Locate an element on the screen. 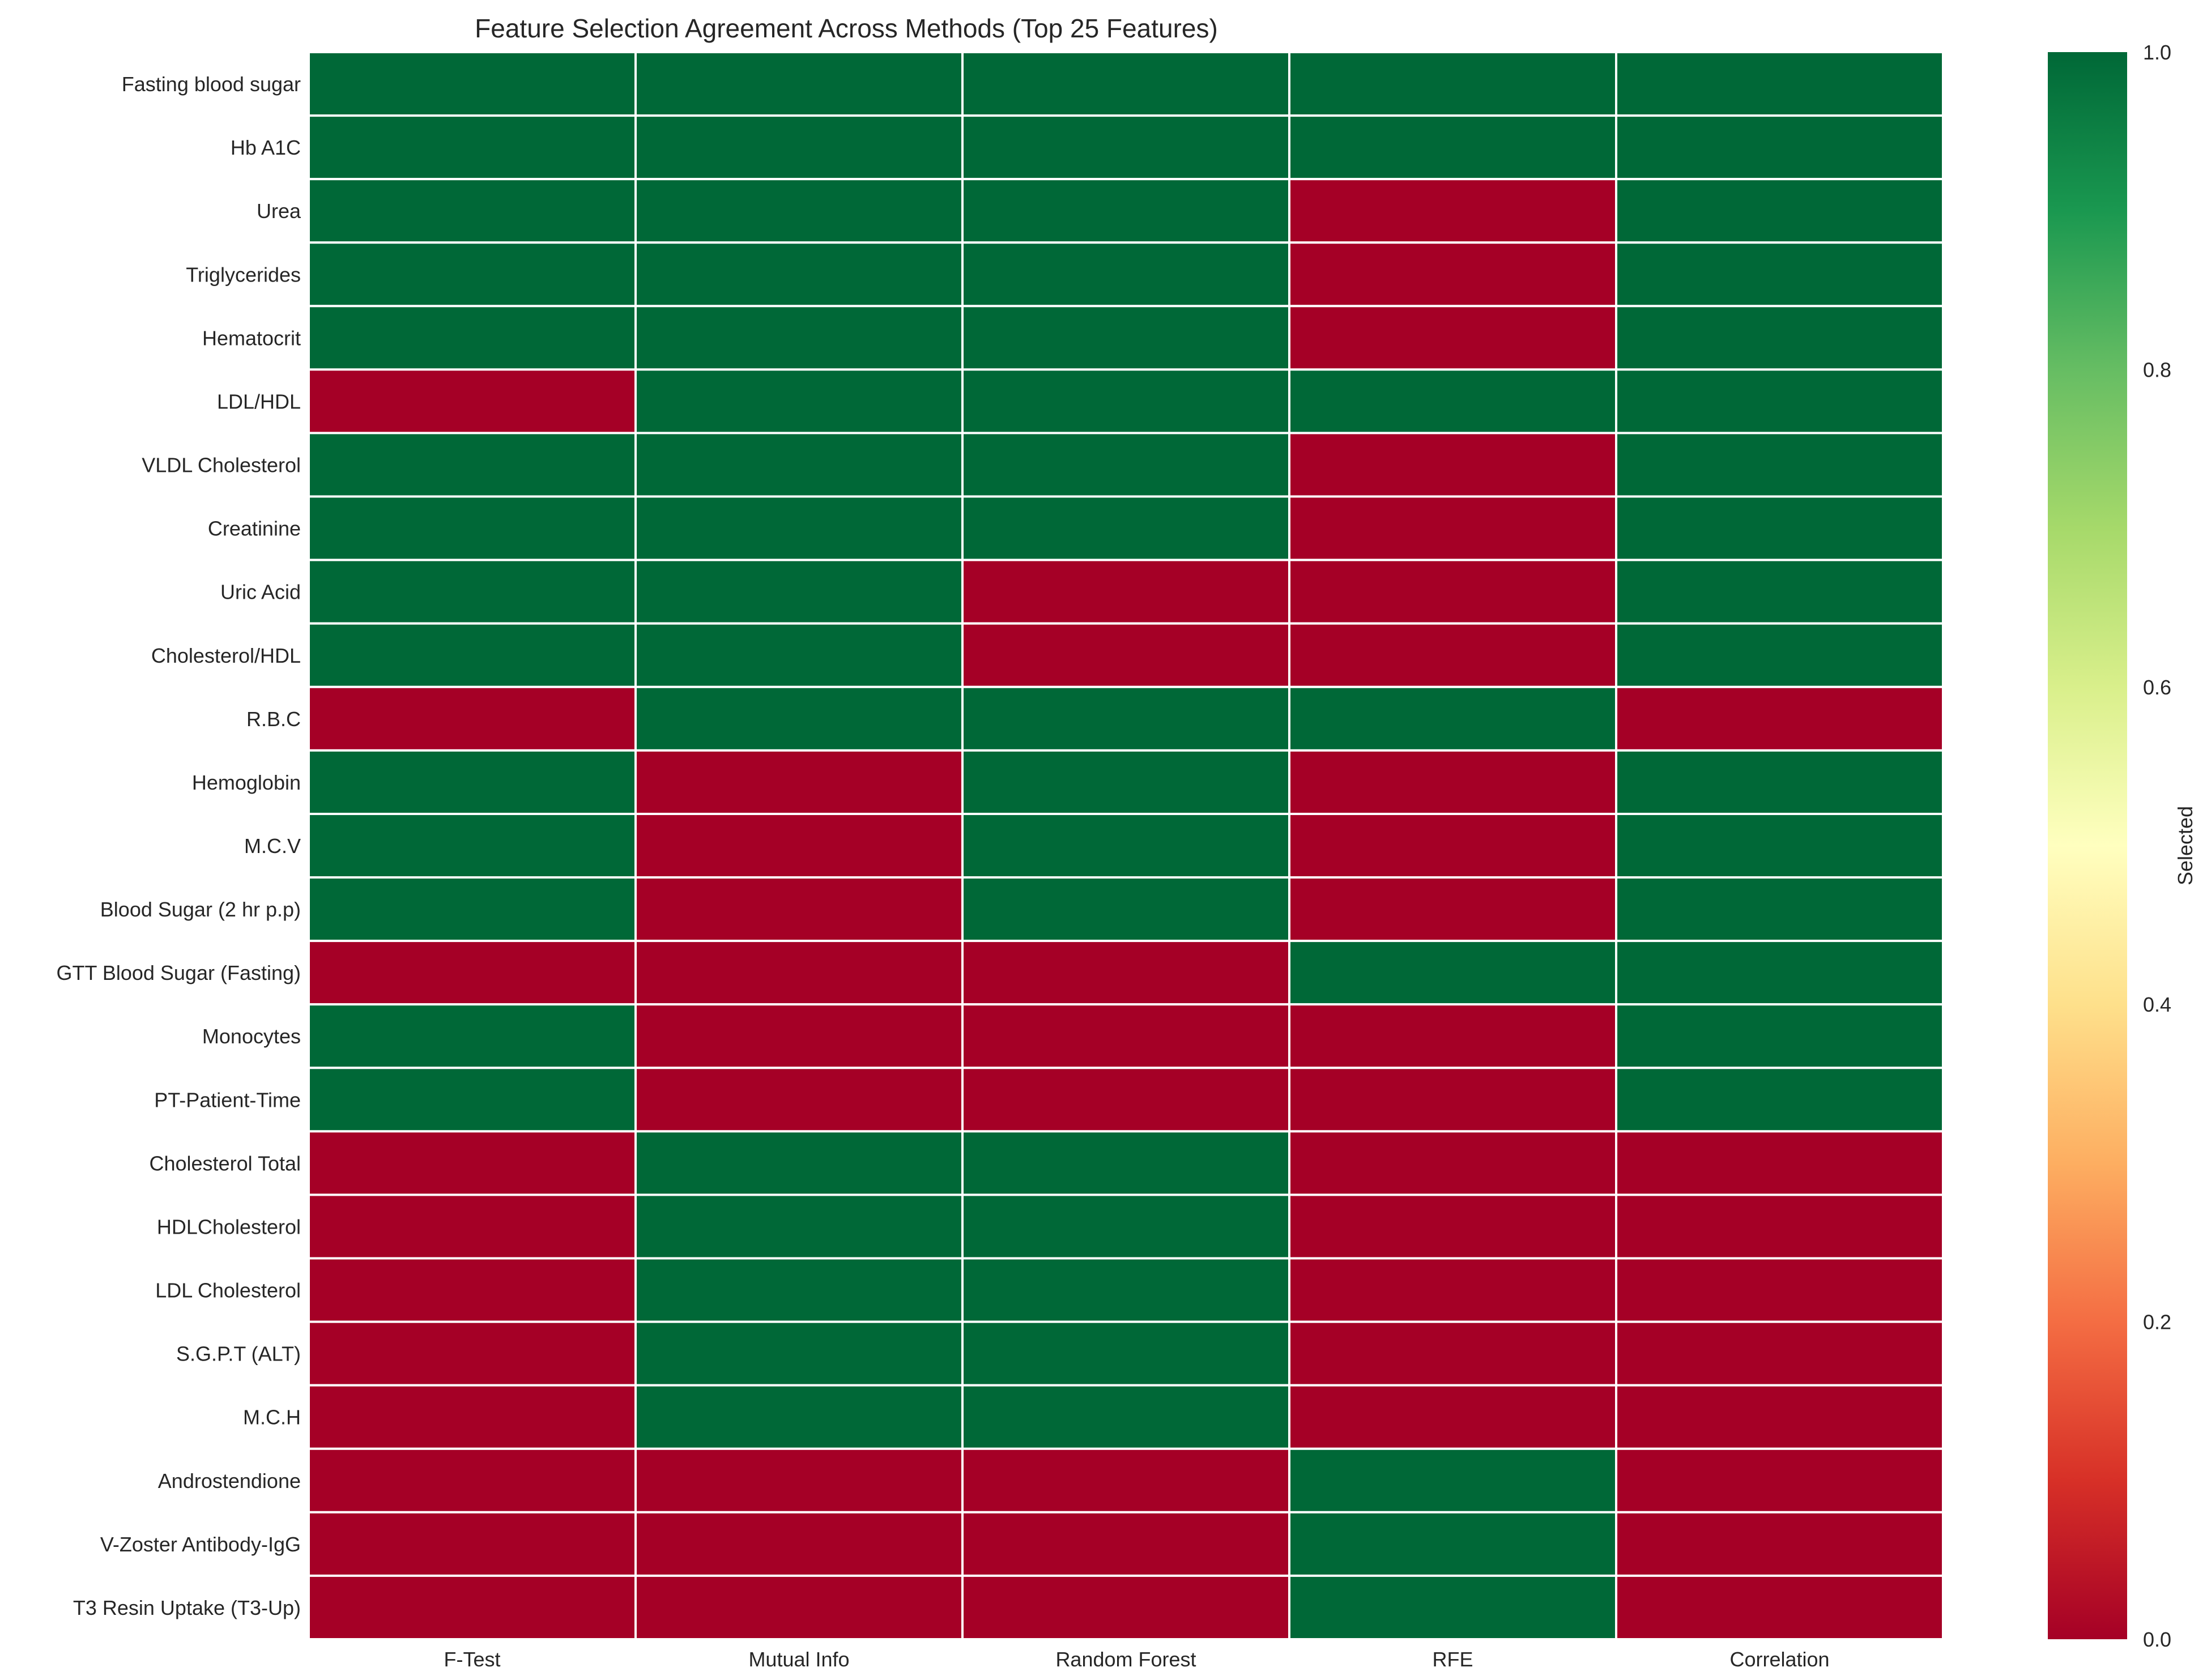 The width and height of the screenshot is (2207, 1680). y-tick-label: M.C.H is located at coordinates (272, 1417).